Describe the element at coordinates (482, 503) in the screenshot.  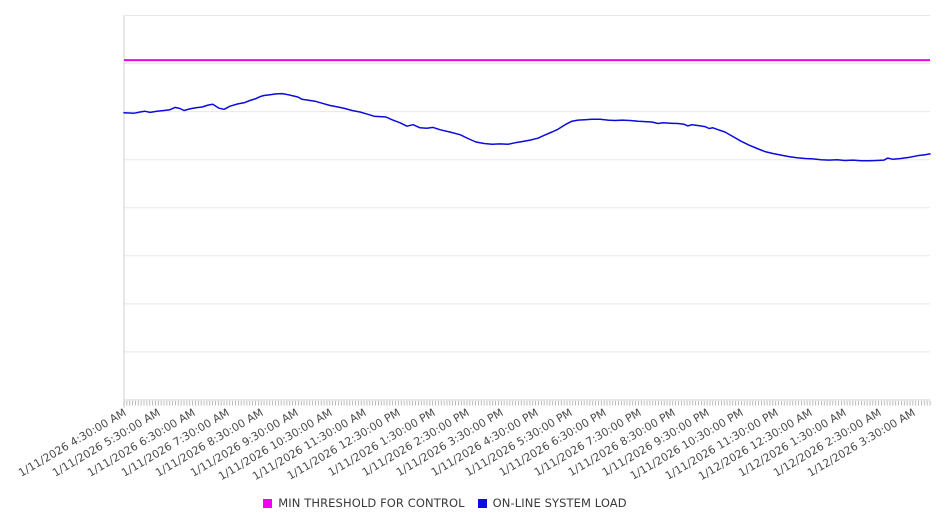
I see `system-load-swatch` at that location.